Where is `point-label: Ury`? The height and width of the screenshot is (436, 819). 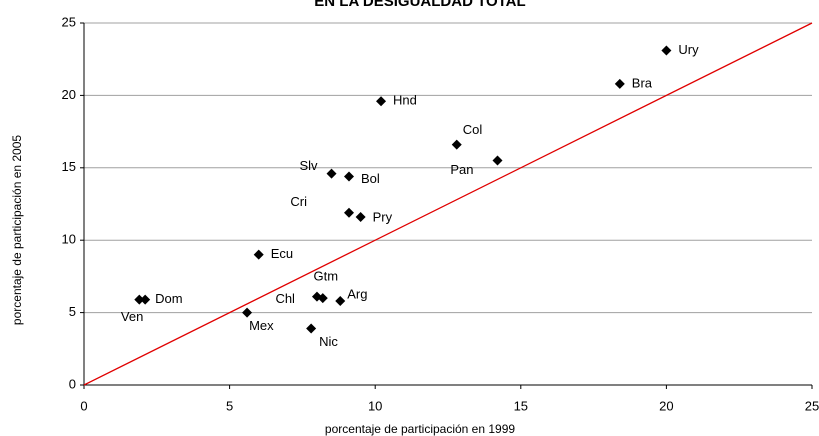
point-label: Ury is located at coordinates (688, 49).